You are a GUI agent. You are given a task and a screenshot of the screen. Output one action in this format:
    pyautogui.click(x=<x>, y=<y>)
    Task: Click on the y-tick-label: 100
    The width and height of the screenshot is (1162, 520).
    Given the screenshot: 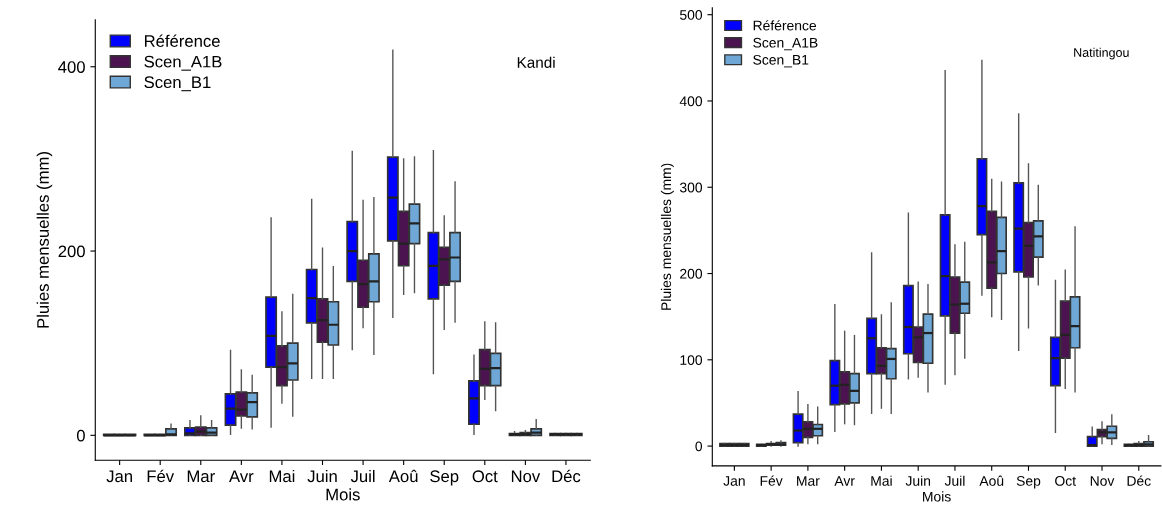 What is the action you would take?
    pyautogui.click(x=691, y=360)
    